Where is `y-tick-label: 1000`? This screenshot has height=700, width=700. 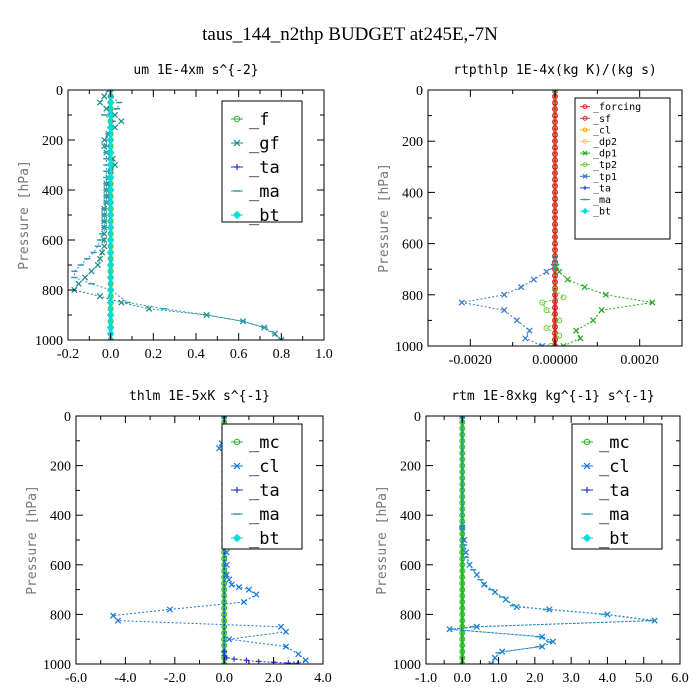 y-tick-label: 1000 is located at coordinates (409, 347).